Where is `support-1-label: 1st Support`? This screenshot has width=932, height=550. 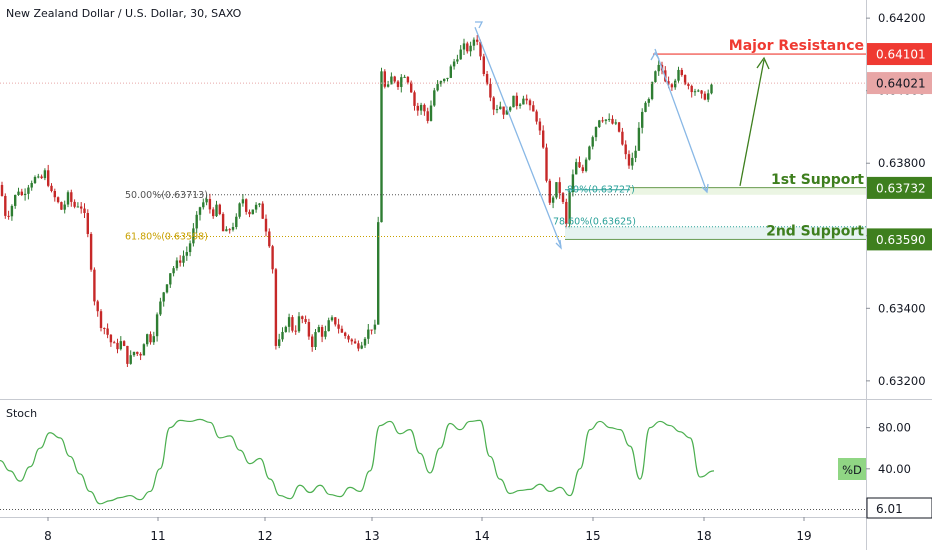
support-1-label: 1st Support is located at coordinates (817, 180).